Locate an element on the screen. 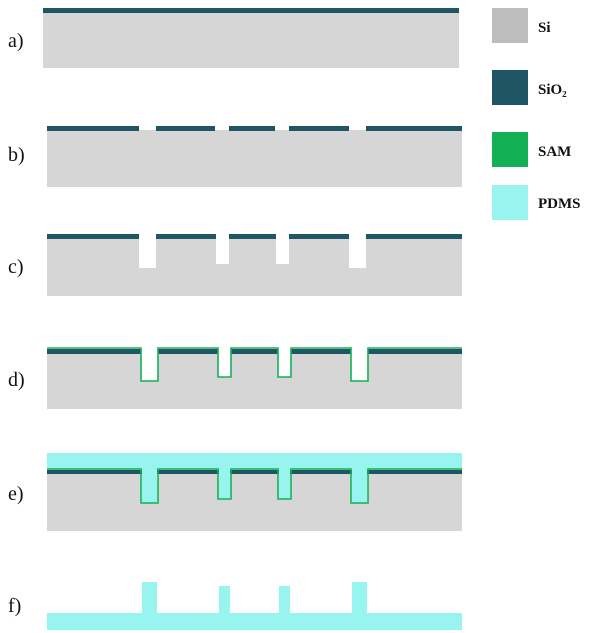 This screenshot has width=596, height=633. legend-label-sio2: SiO₂ is located at coordinates (552, 90).